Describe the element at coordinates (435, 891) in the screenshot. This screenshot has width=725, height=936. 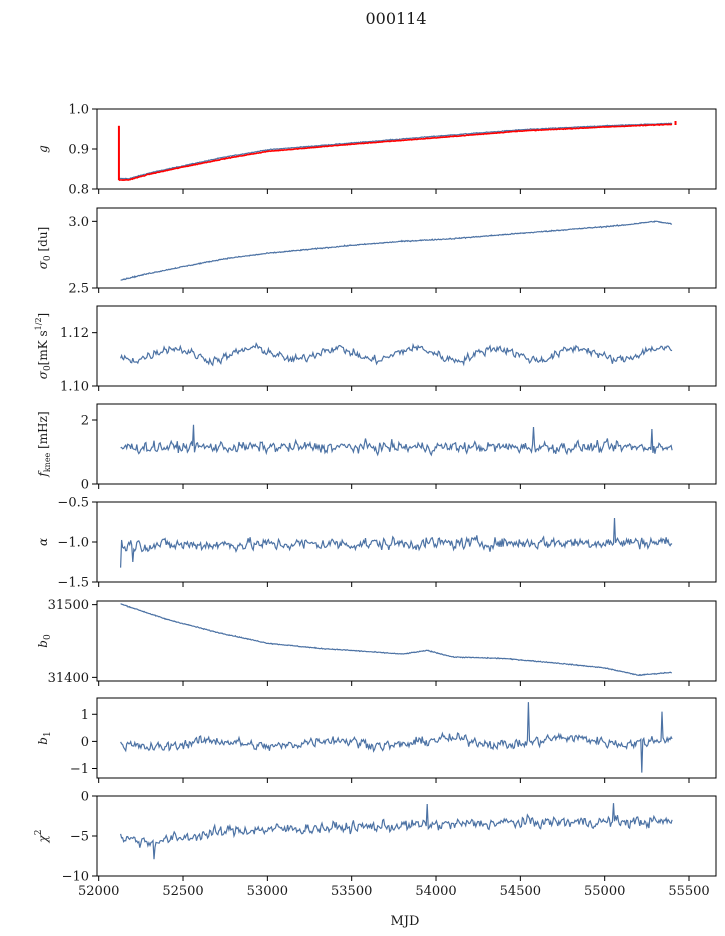
I see `x-tick-label: 54000` at that location.